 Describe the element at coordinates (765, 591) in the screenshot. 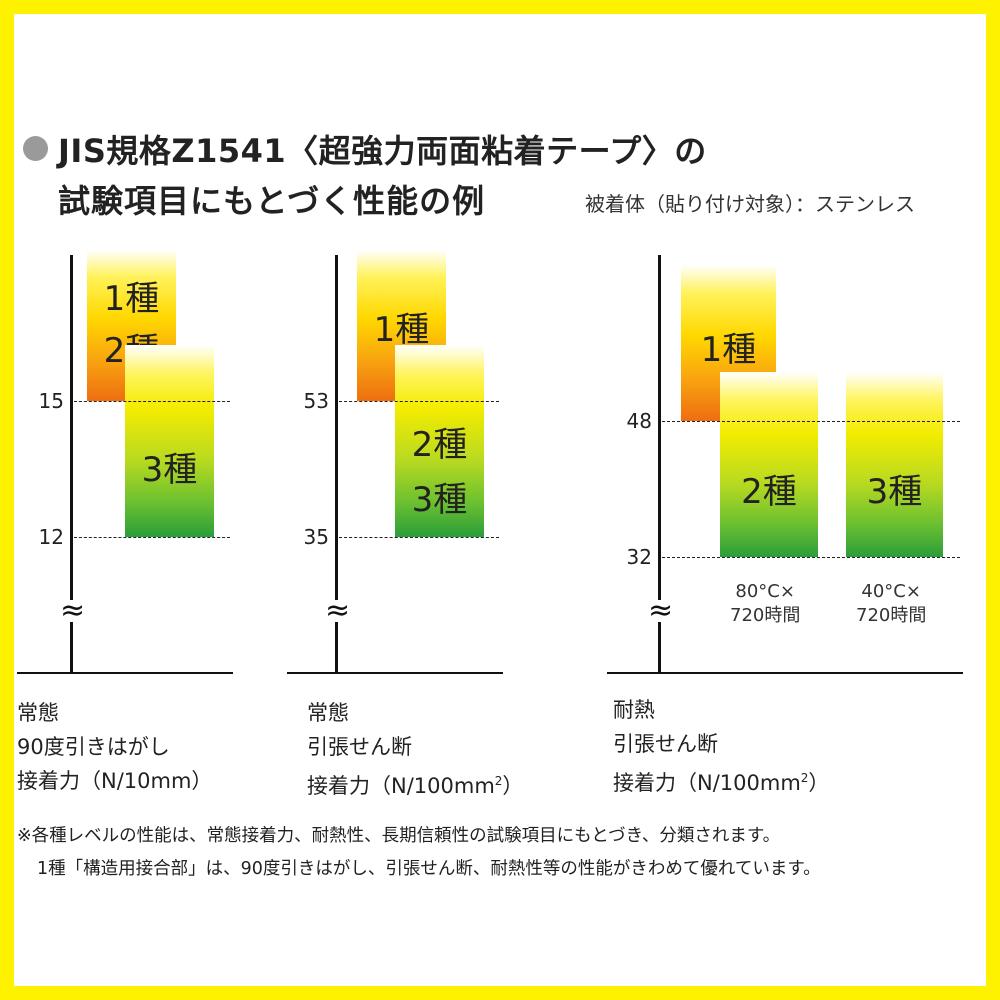

I see `note-line: 80°C×` at that location.